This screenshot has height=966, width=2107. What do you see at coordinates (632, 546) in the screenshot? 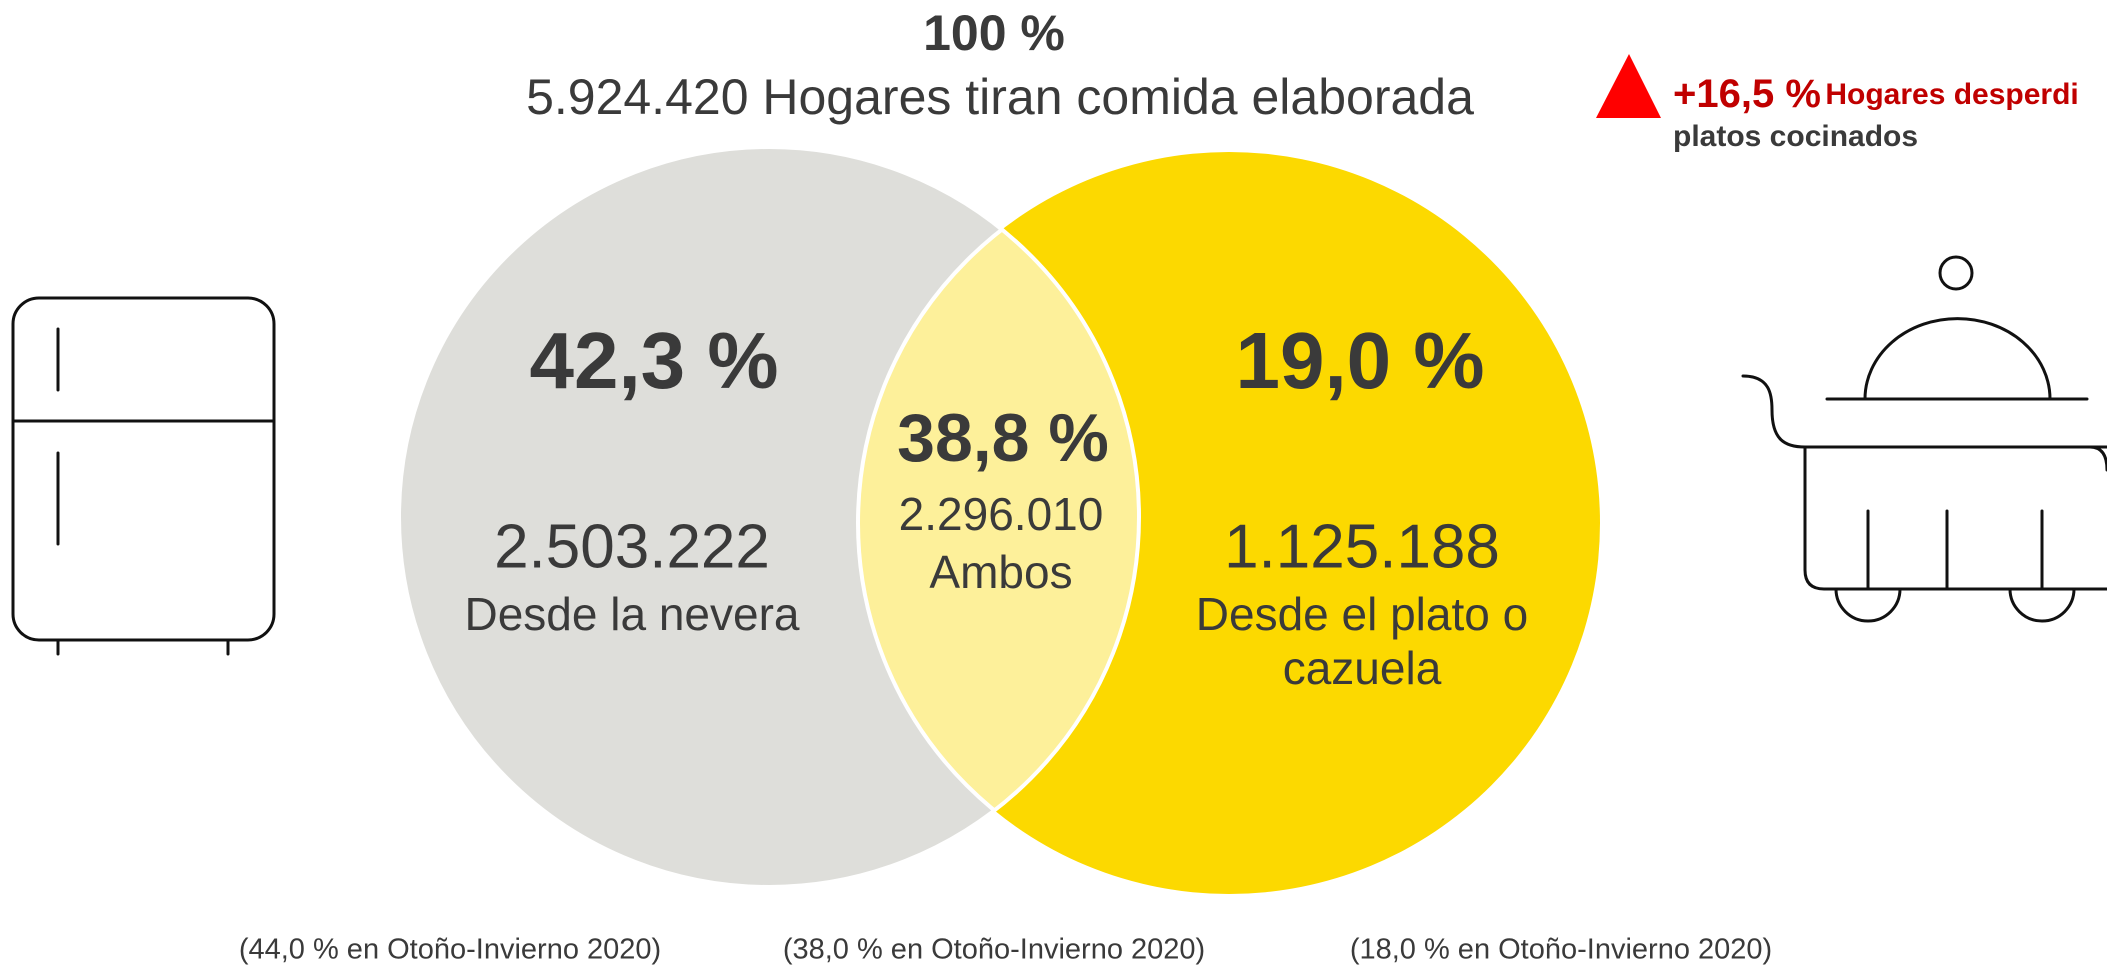
I see `left-count: 2.503.222` at bounding box center [632, 546].